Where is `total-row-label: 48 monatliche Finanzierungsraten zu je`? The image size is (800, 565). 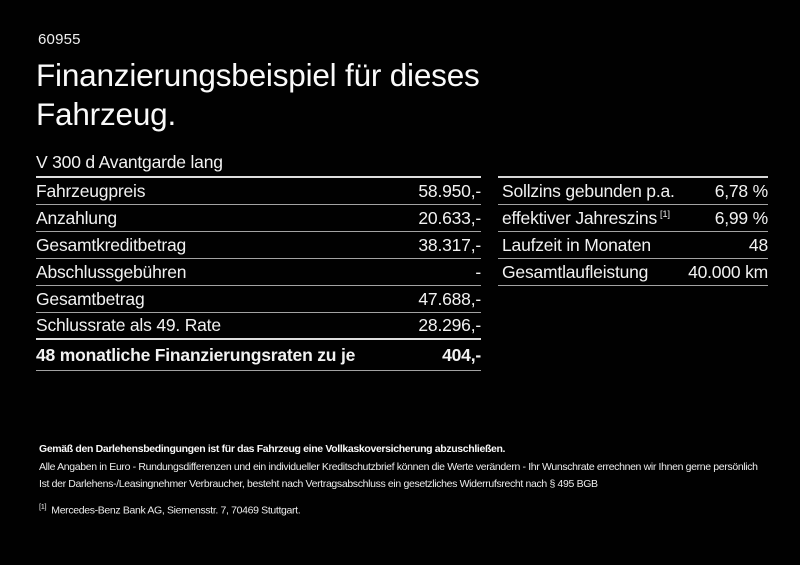
total-row-label: 48 monatliche Finanzierungsraten zu je is located at coordinates (196, 354).